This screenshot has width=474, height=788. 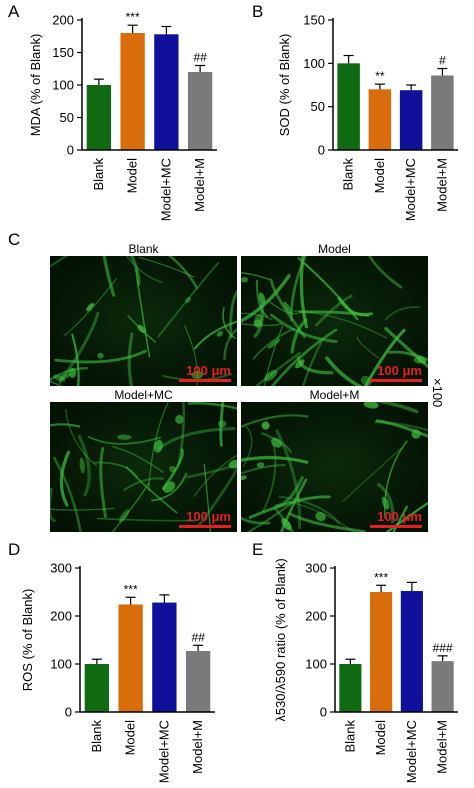 I want to click on bar-model, so click(x=381, y=652).